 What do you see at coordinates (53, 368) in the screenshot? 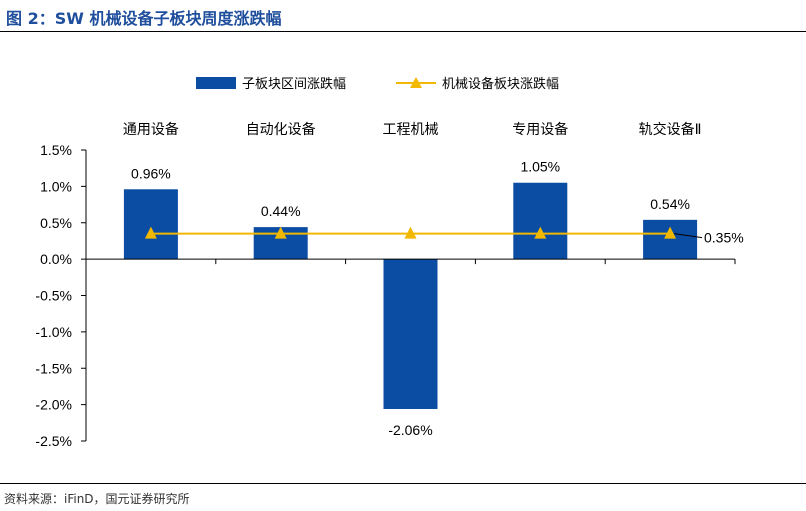
I see `y-tick-label: -1.5%` at bounding box center [53, 368].